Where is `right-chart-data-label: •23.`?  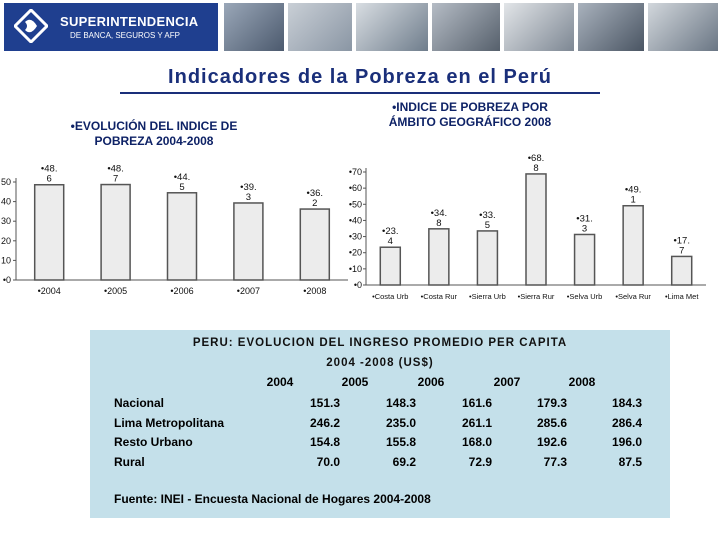 right-chart-data-label: •23. is located at coordinates (390, 231).